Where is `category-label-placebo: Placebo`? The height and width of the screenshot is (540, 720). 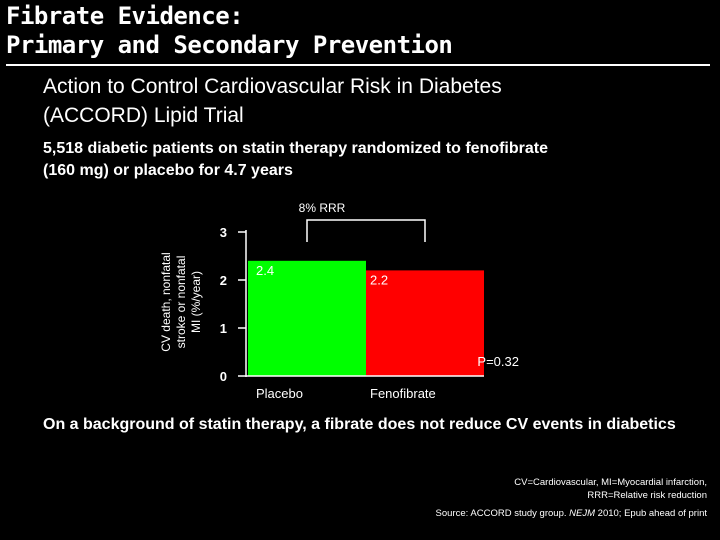
category-label-placebo: Placebo is located at coordinates (279, 393).